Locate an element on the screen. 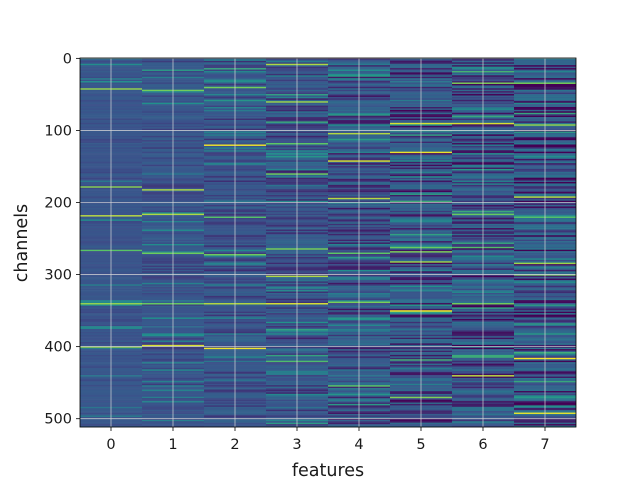  y-tick-label: 300 is located at coordinates (58, 276).